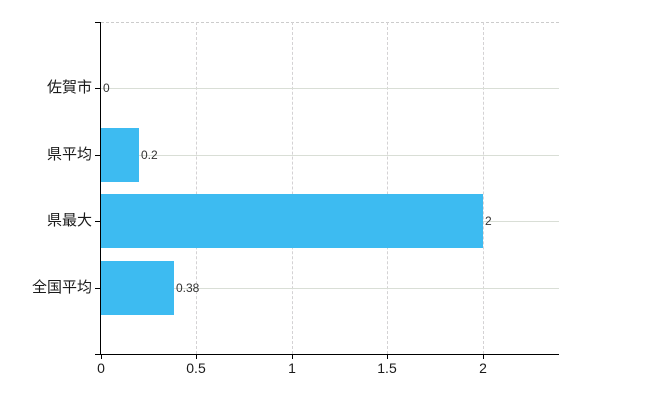  What do you see at coordinates (330, 22) in the screenshot?
I see `plot-top-border` at bounding box center [330, 22].